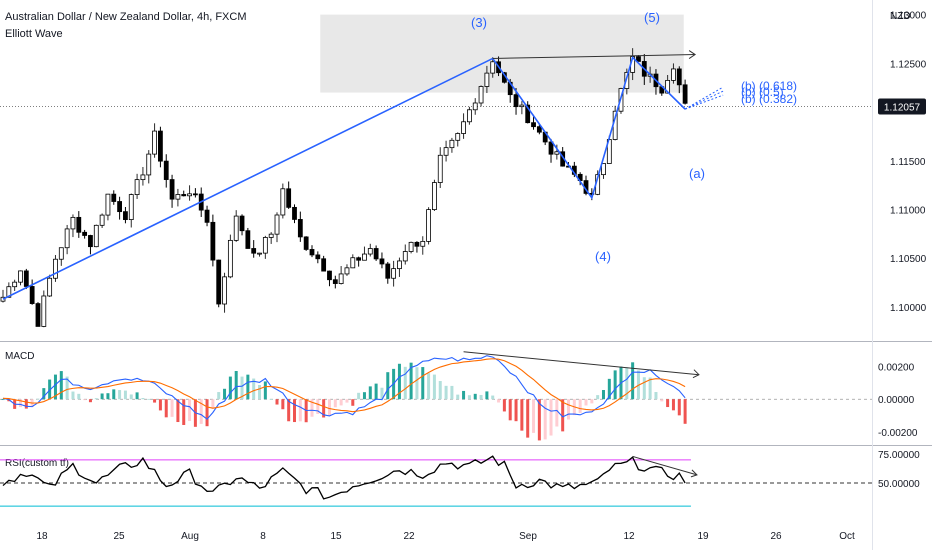  Describe the element at coordinates (190, 536) in the screenshot. I see `time-tick-label: Aug` at that location.